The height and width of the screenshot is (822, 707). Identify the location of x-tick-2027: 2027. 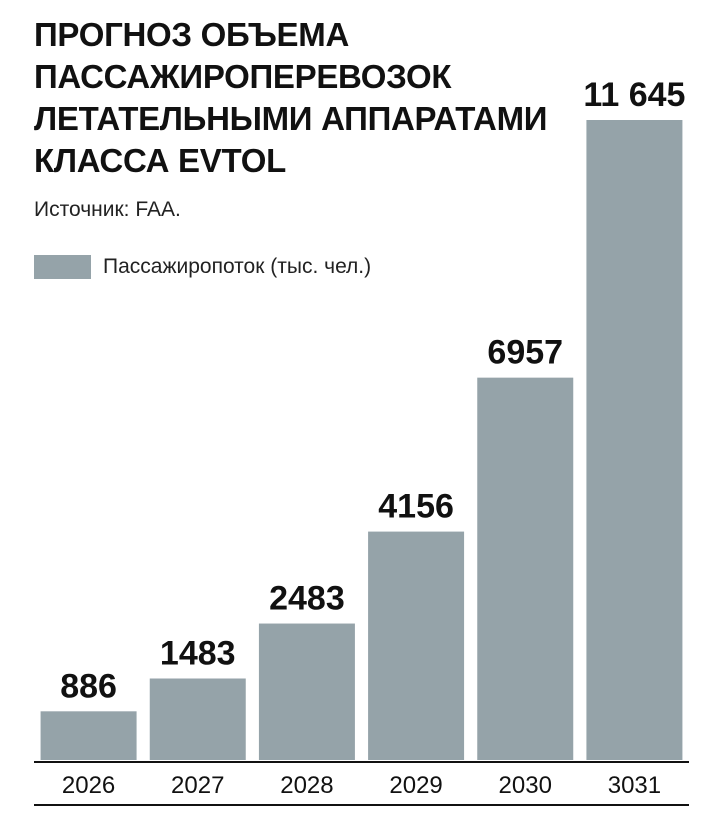
(197, 785).